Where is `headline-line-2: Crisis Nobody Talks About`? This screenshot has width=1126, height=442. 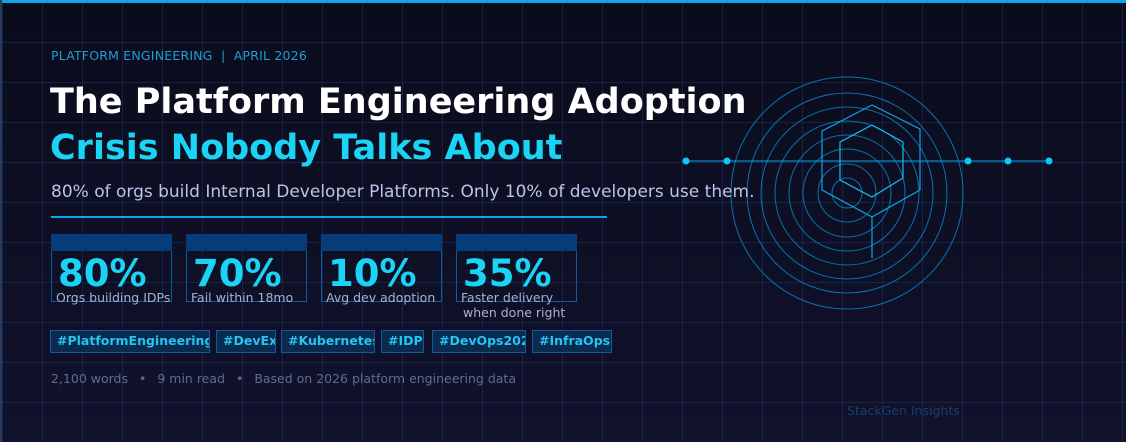
headline-line-2: Crisis Nobody Talks About is located at coordinates (306, 148).